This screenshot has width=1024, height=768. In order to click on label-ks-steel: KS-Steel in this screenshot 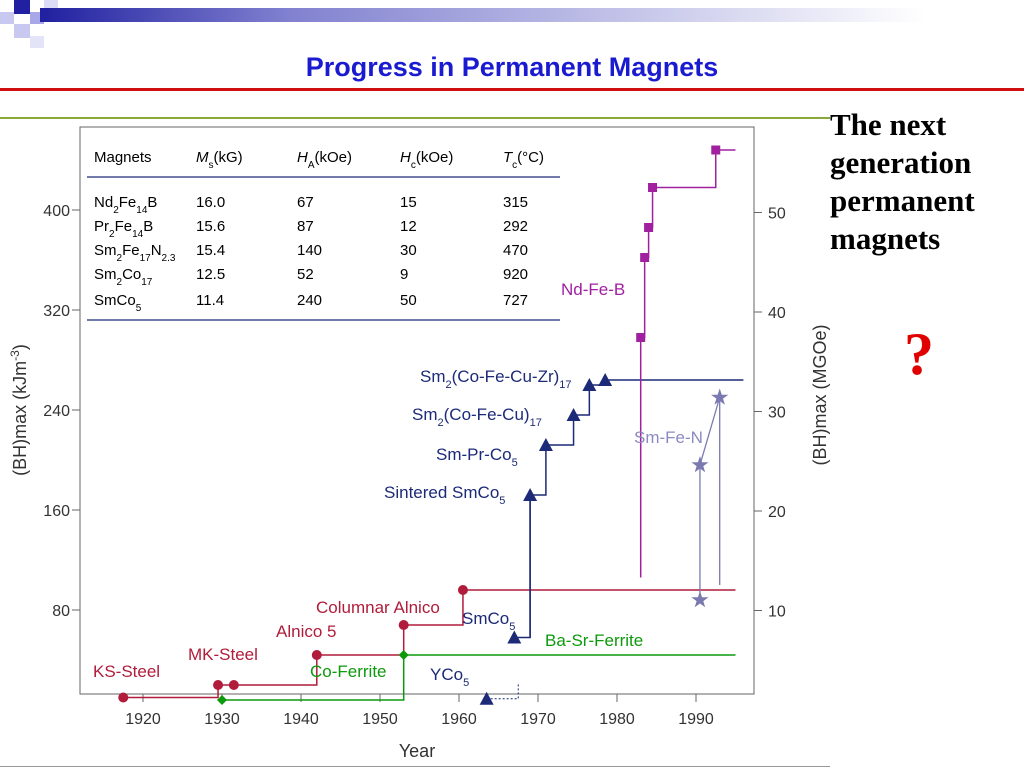, I will do `click(126, 671)`.